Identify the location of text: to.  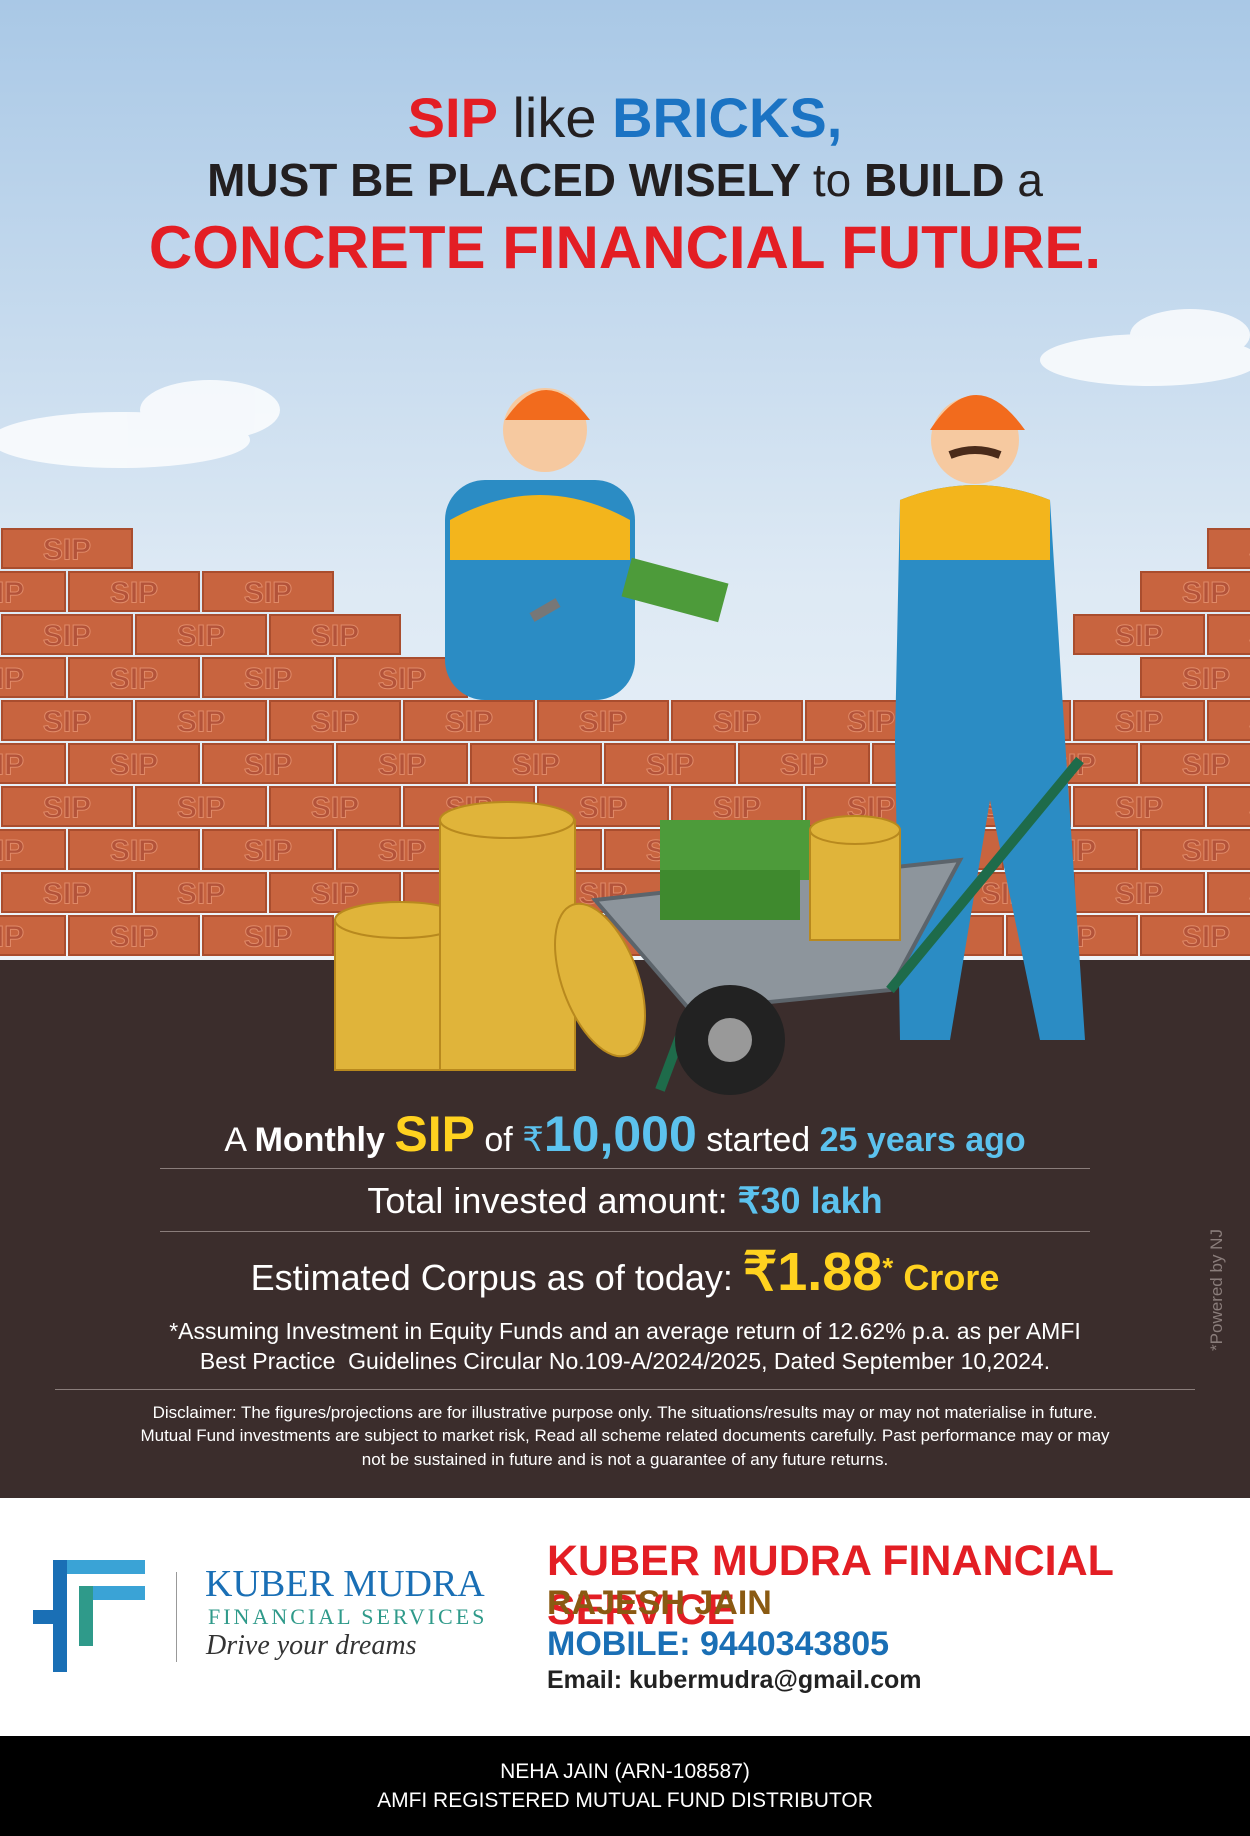
(832, 180).